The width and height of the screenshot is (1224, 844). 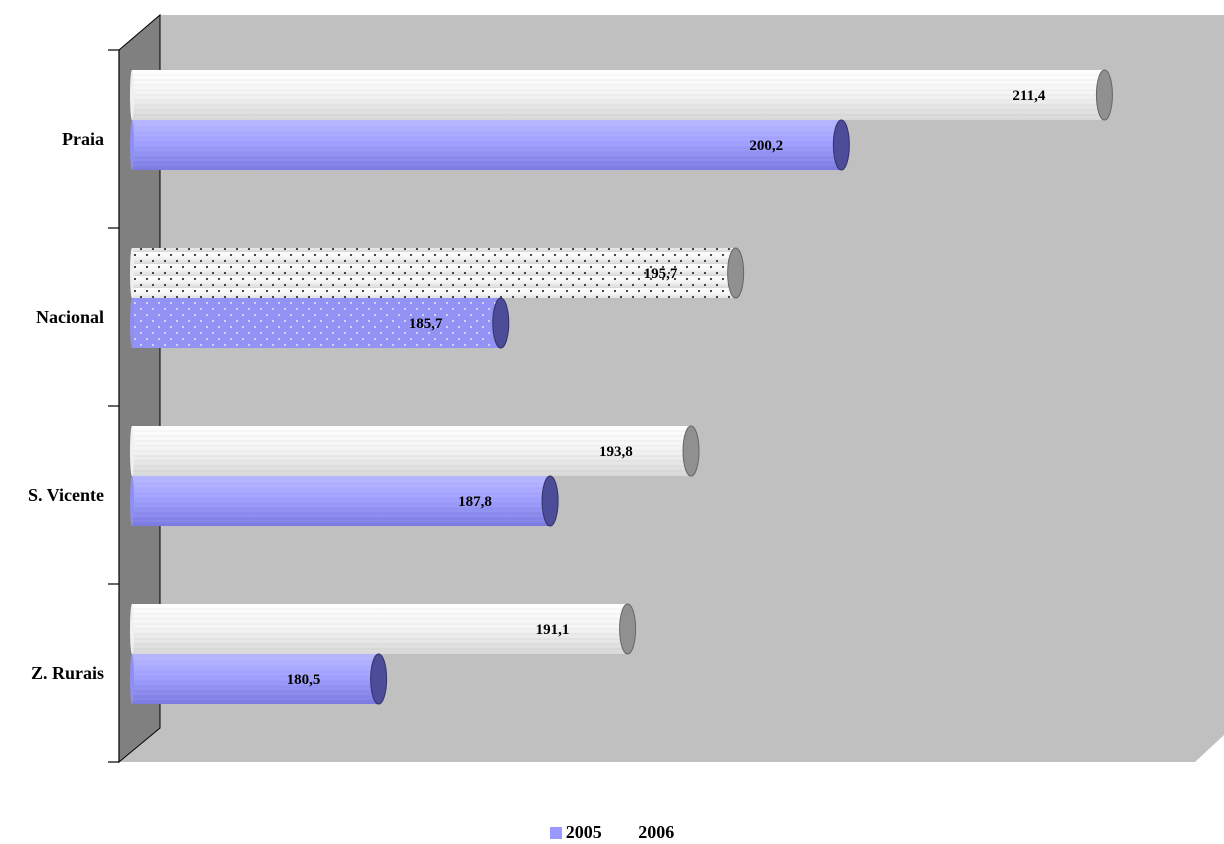 What do you see at coordinates (83, 139) in the screenshot?
I see `category-label-praia: Praia` at bounding box center [83, 139].